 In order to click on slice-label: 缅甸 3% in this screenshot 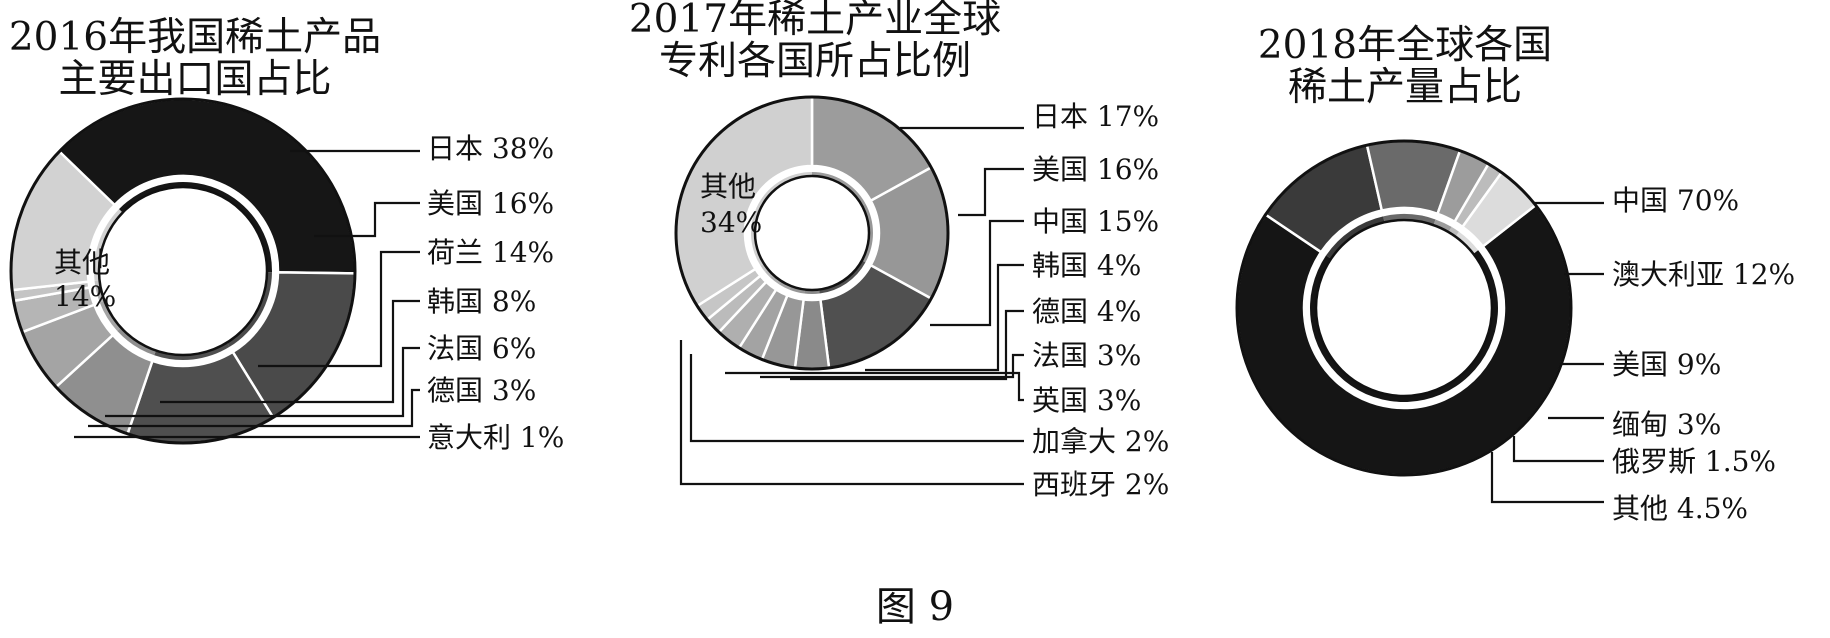, I will do `click(1666, 424)`.